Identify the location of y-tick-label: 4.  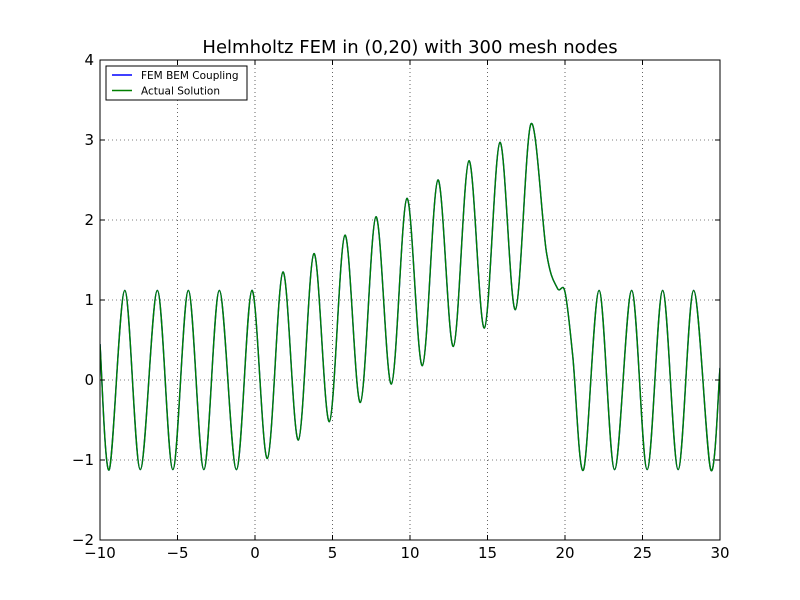
(89, 60).